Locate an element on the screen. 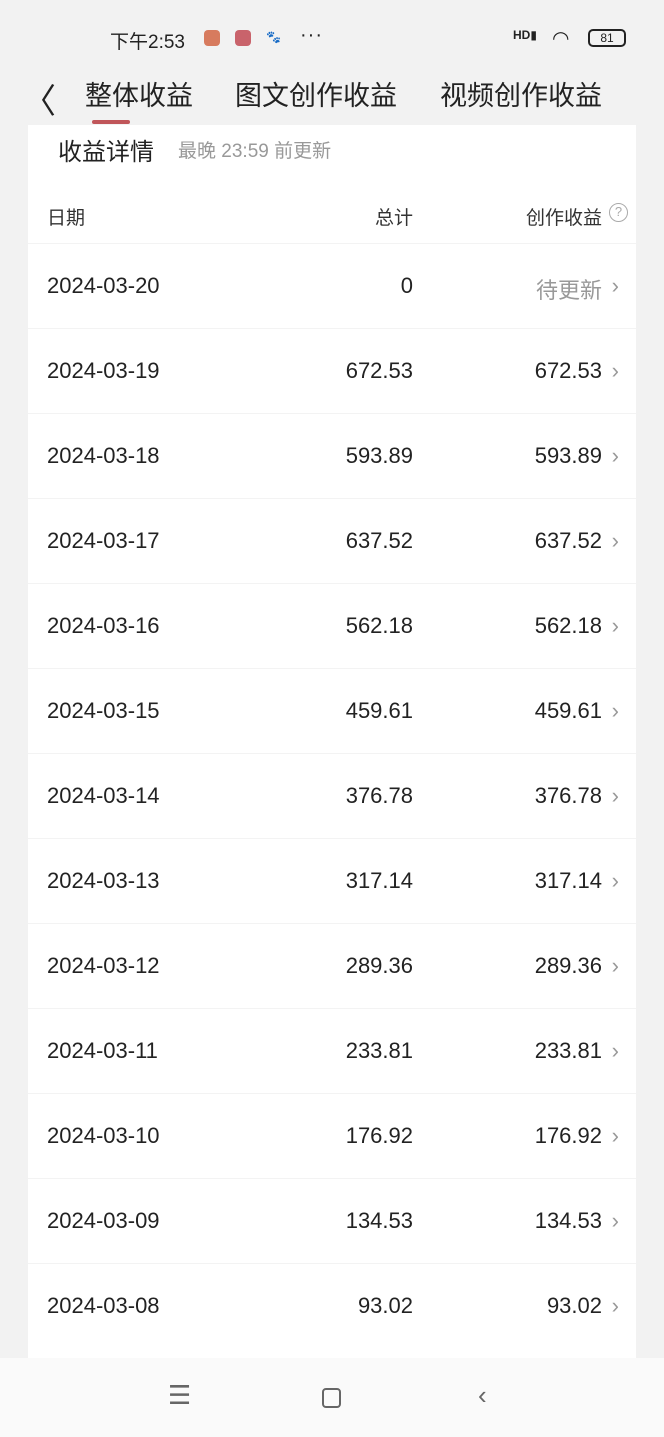 The image size is (664, 1437). table-row: 2024-03-17 637.52 637.52 › is located at coordinates (332, 540).